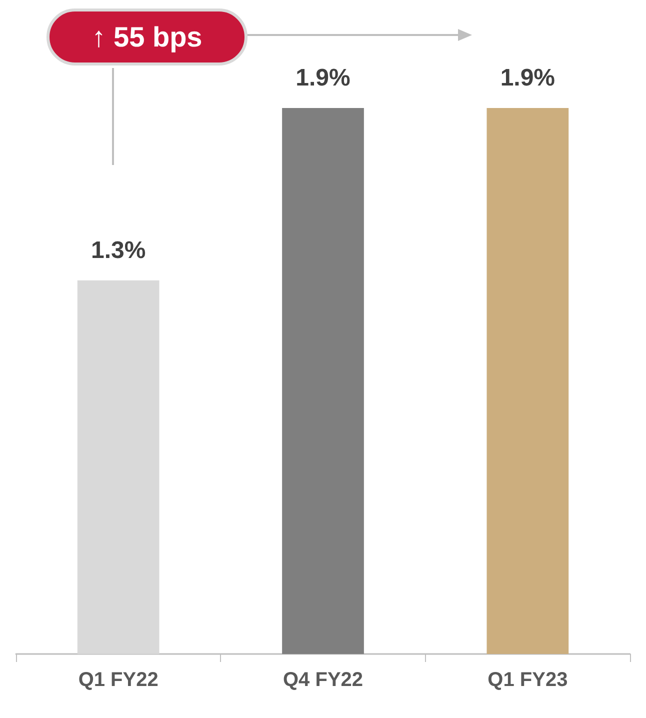 The height and width of the screenshot is (718, 646). What do you see at coordinates (528, 680) in the screenshot?
I see `x-tick-label: Q1 FY23` at bounding box center [528, 680].